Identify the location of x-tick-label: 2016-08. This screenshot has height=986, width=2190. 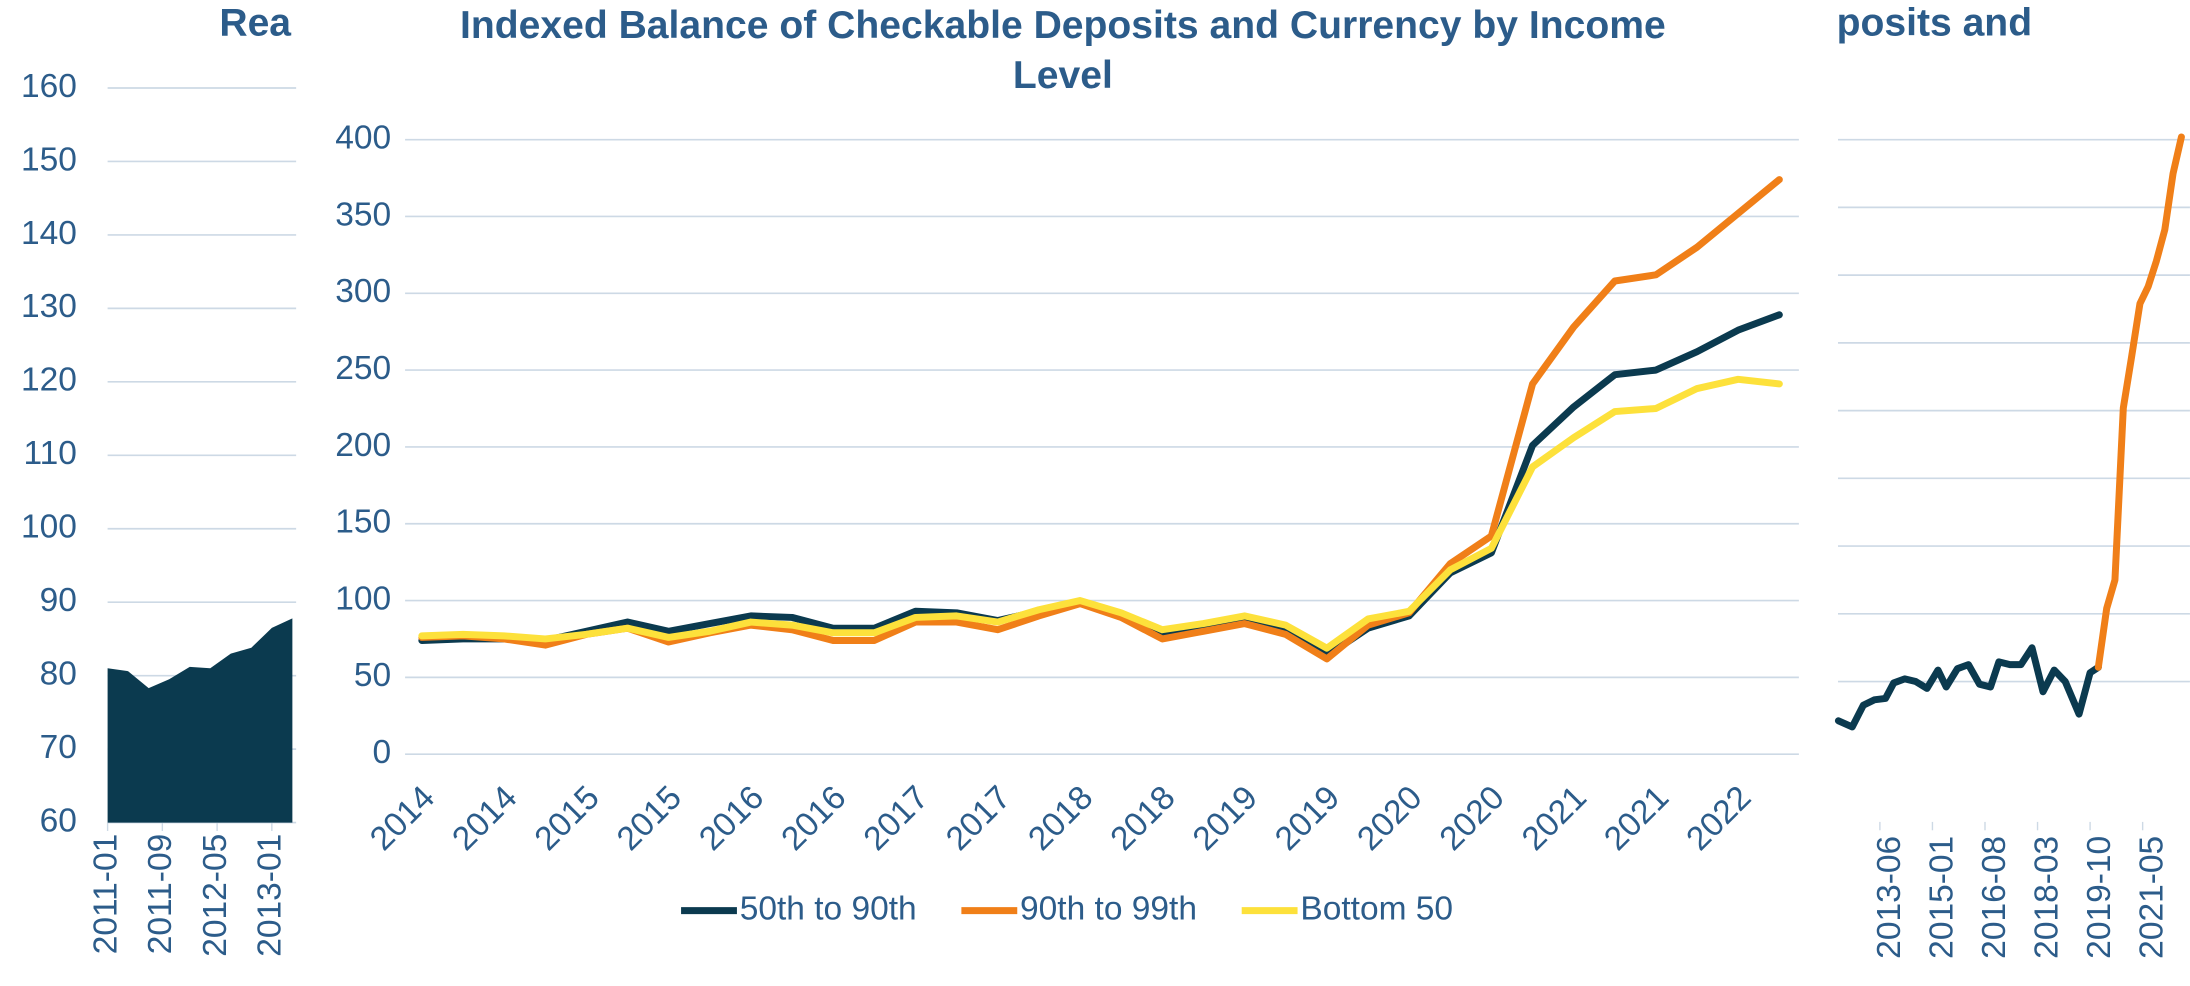
(1994, 897).